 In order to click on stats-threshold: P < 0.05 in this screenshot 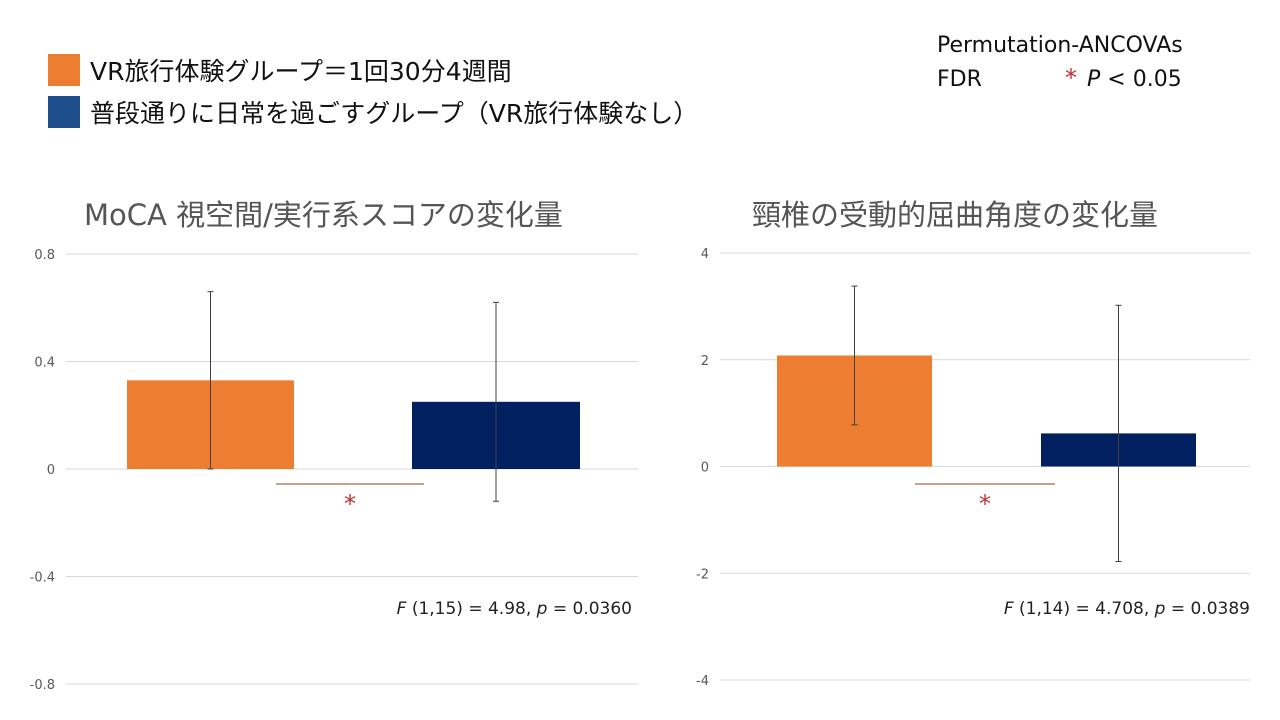, I will do `click(1134, 80)`.